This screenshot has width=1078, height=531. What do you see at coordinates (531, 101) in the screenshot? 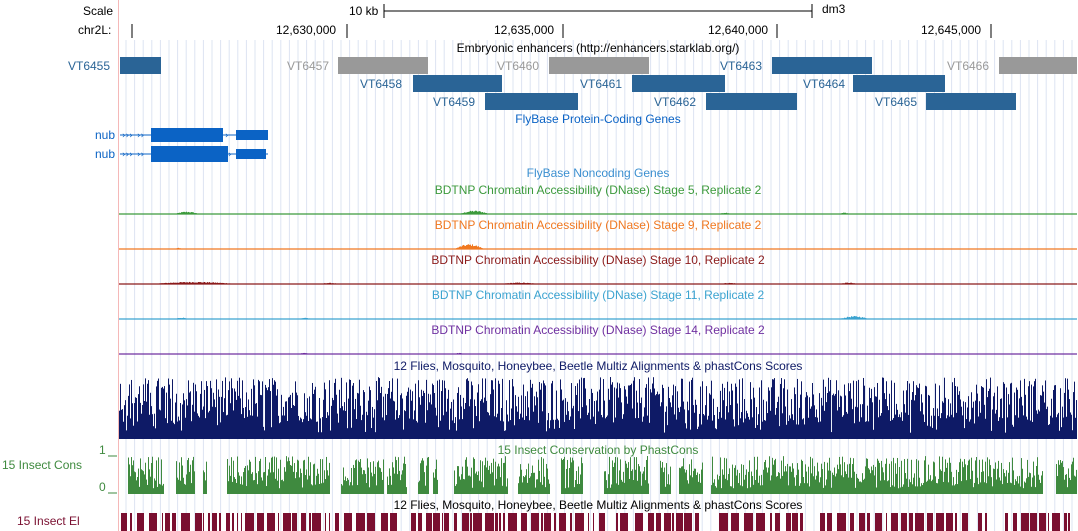
I see `enhancer-vt6459` at bounding box center [531, 101].